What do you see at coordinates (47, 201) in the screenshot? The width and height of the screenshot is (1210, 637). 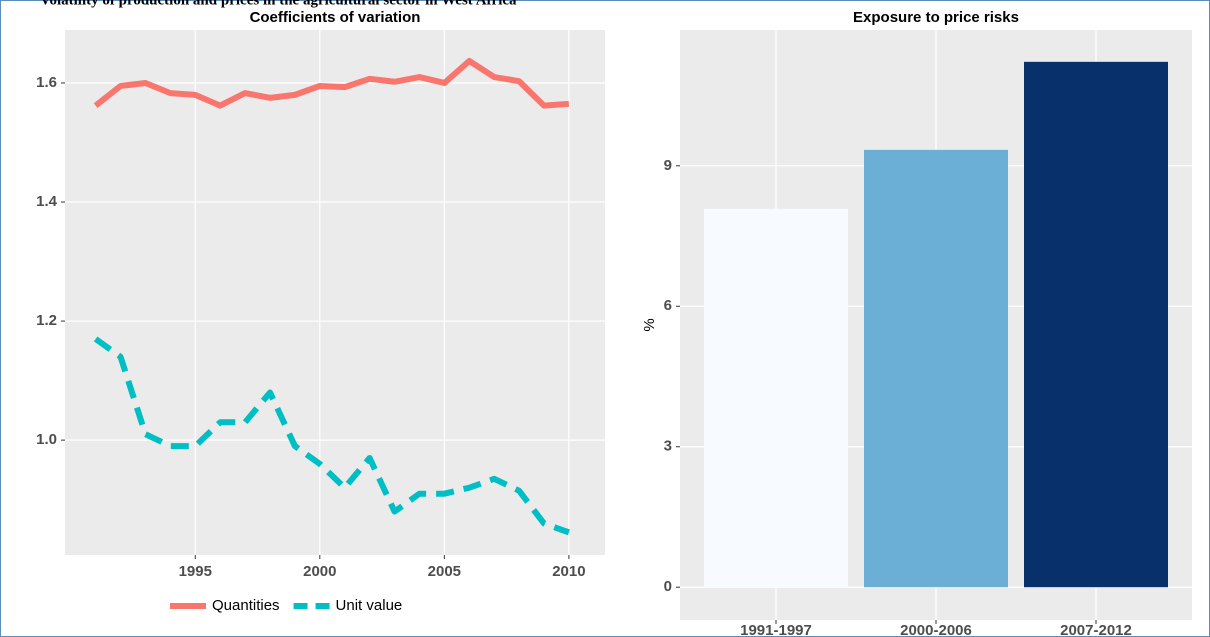 I see `y-tick-label: 1.4` at bounding box center [47, 201].